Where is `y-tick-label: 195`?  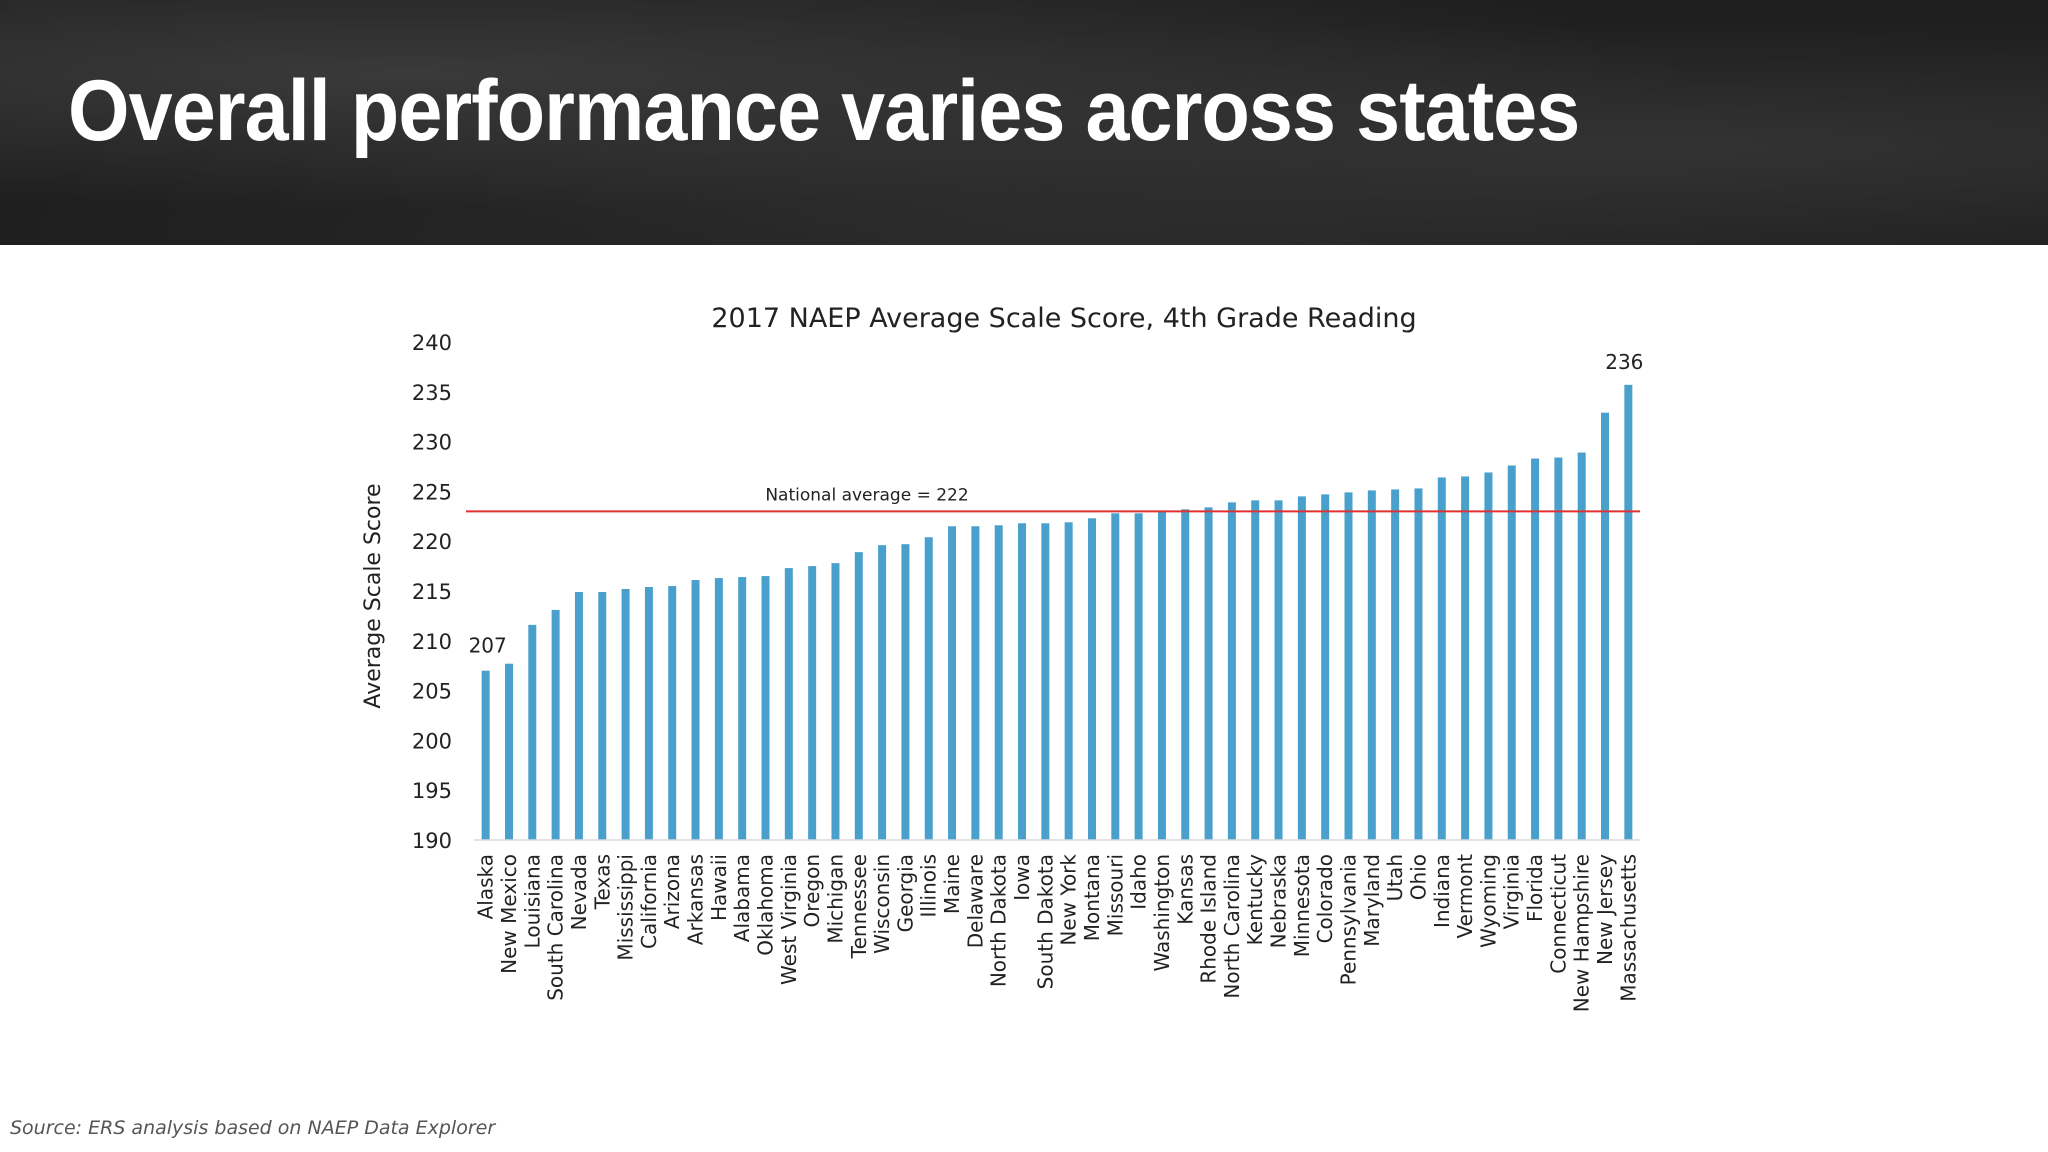
y-tick-label: 195 is located at coordinates (432, 791).